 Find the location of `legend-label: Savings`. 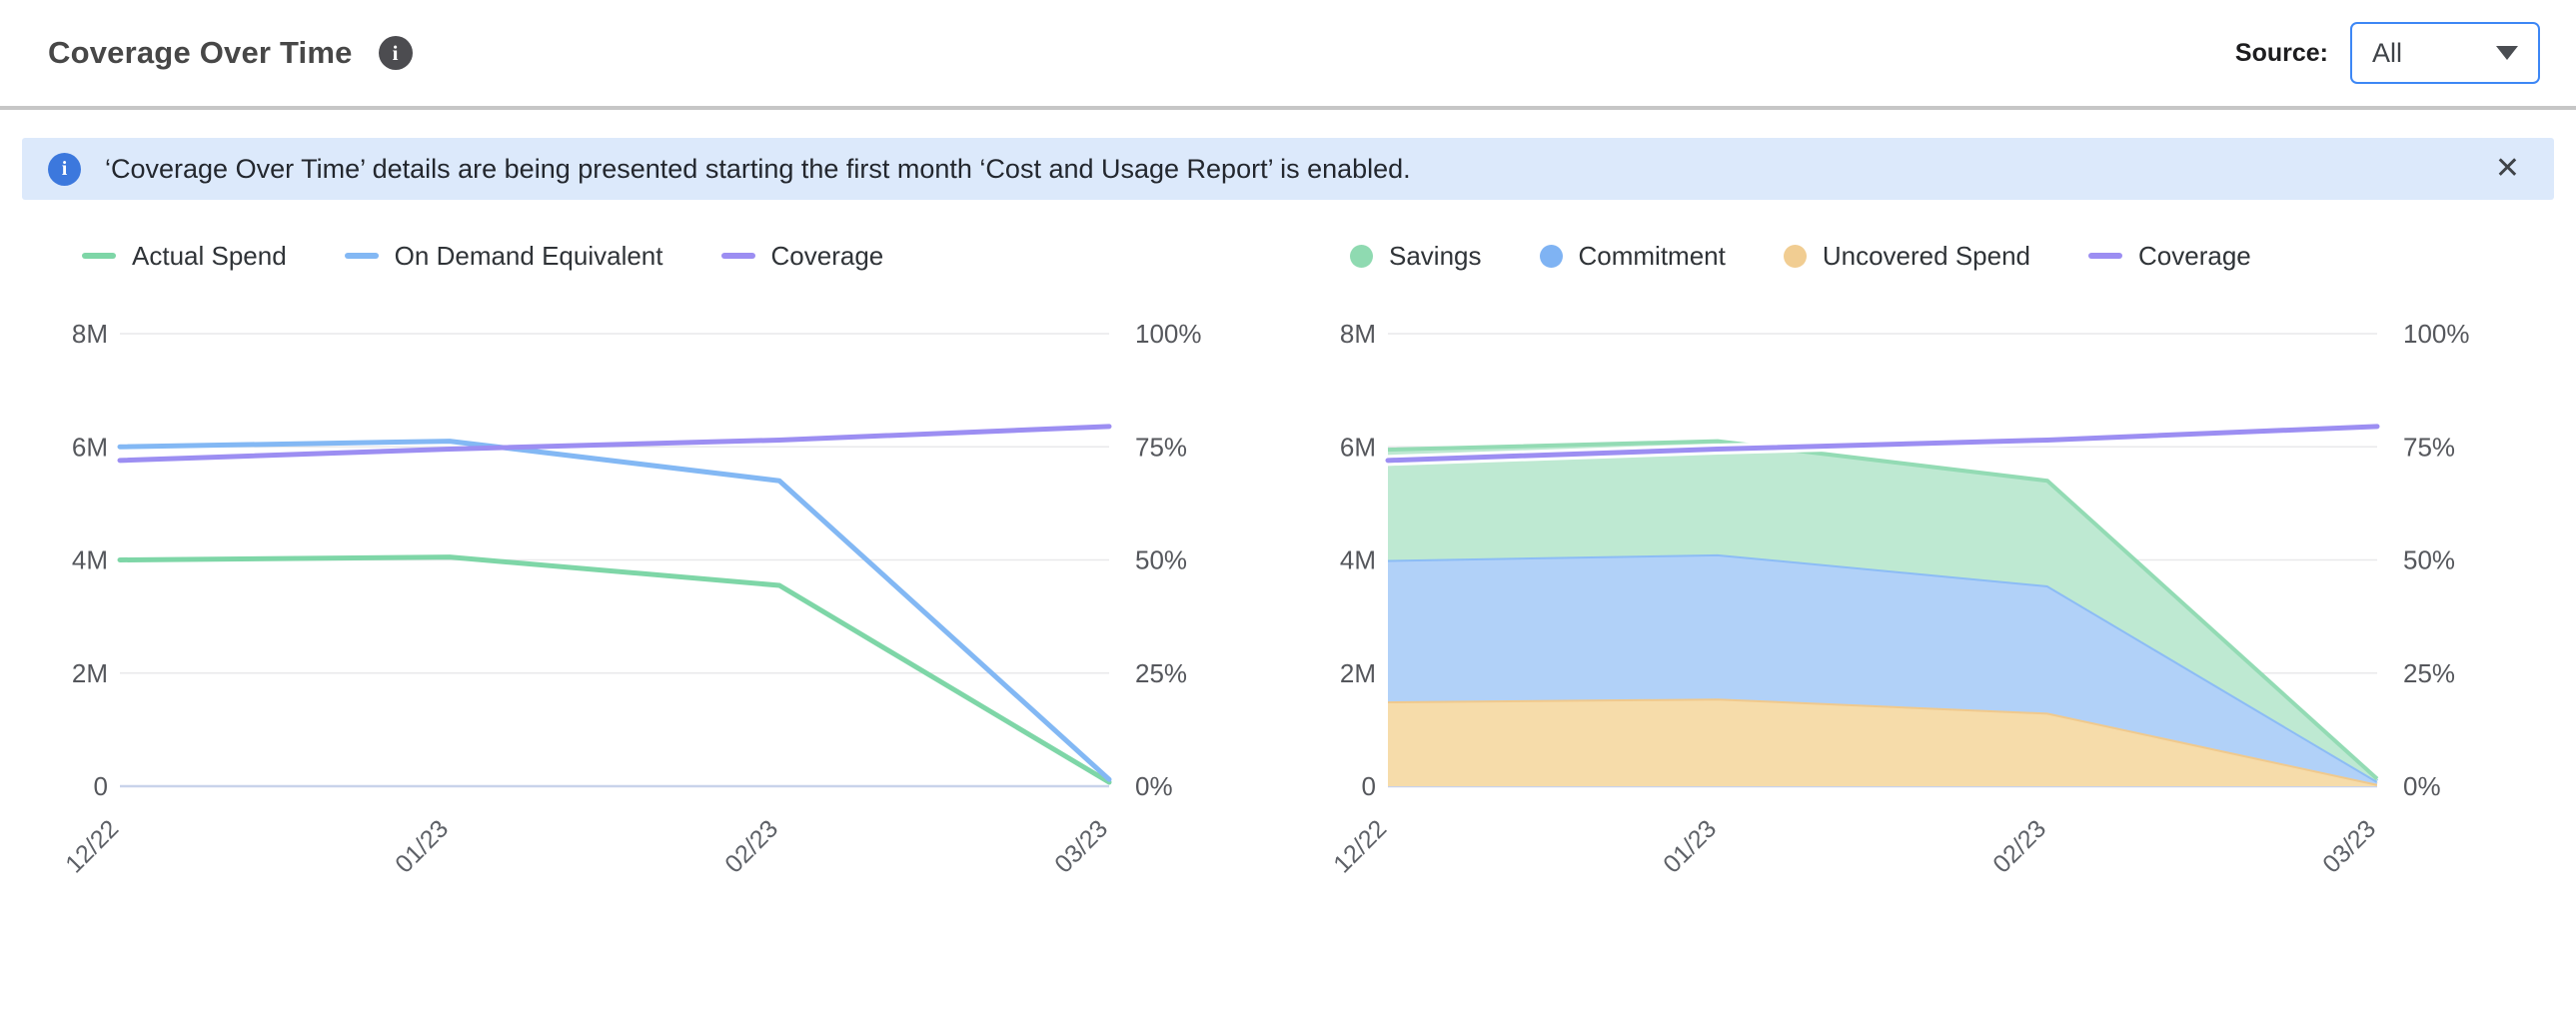

legend-label: Savings is located at coordinates (1435, 256).